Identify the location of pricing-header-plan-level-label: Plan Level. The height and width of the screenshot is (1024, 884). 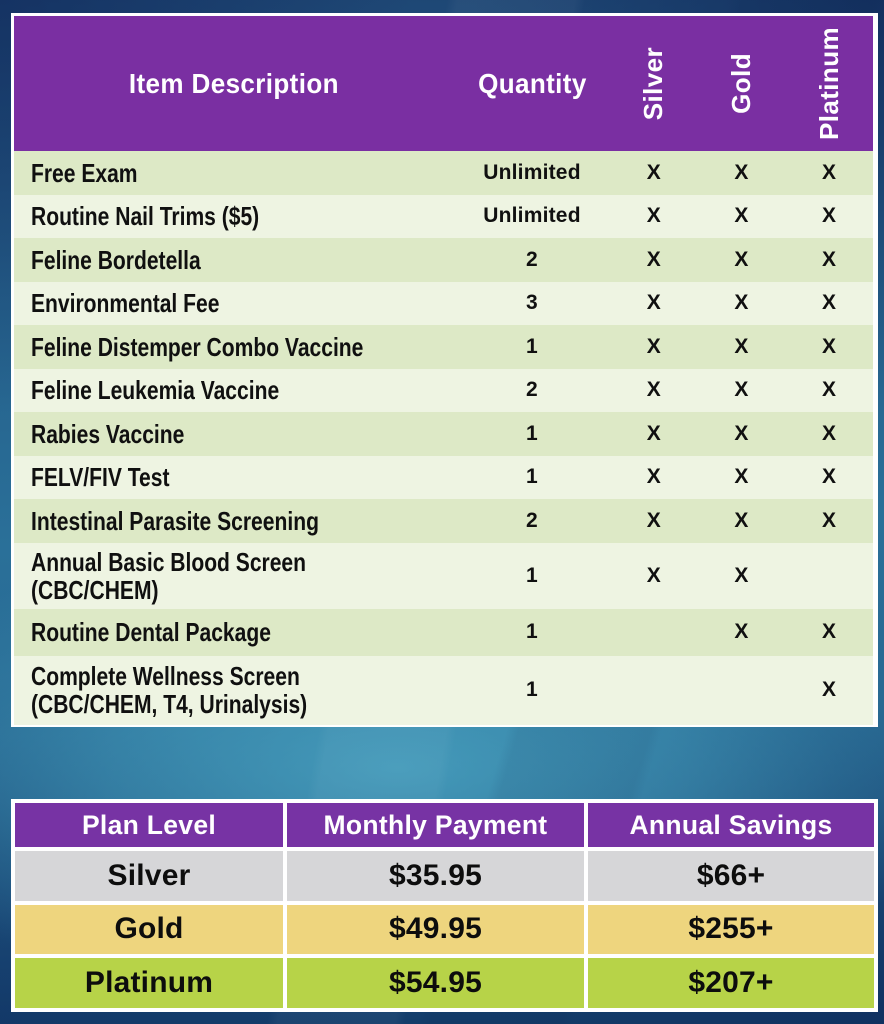
(149, 824).